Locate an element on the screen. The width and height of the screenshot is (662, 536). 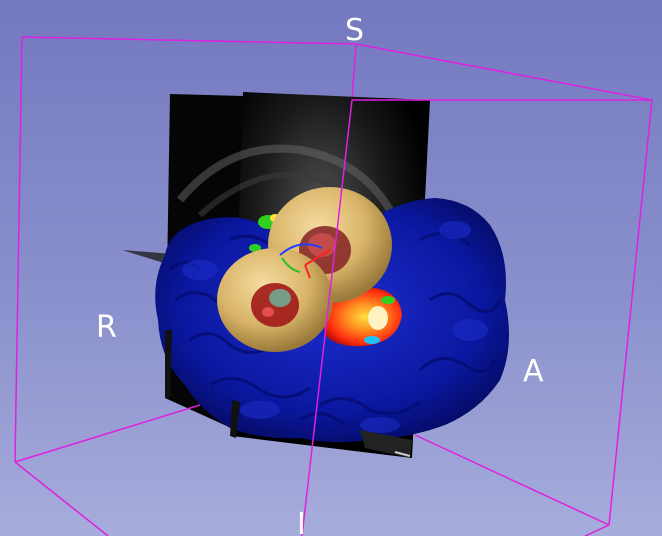
orientation-label-anterior: A is located at coordinates (533, 371).